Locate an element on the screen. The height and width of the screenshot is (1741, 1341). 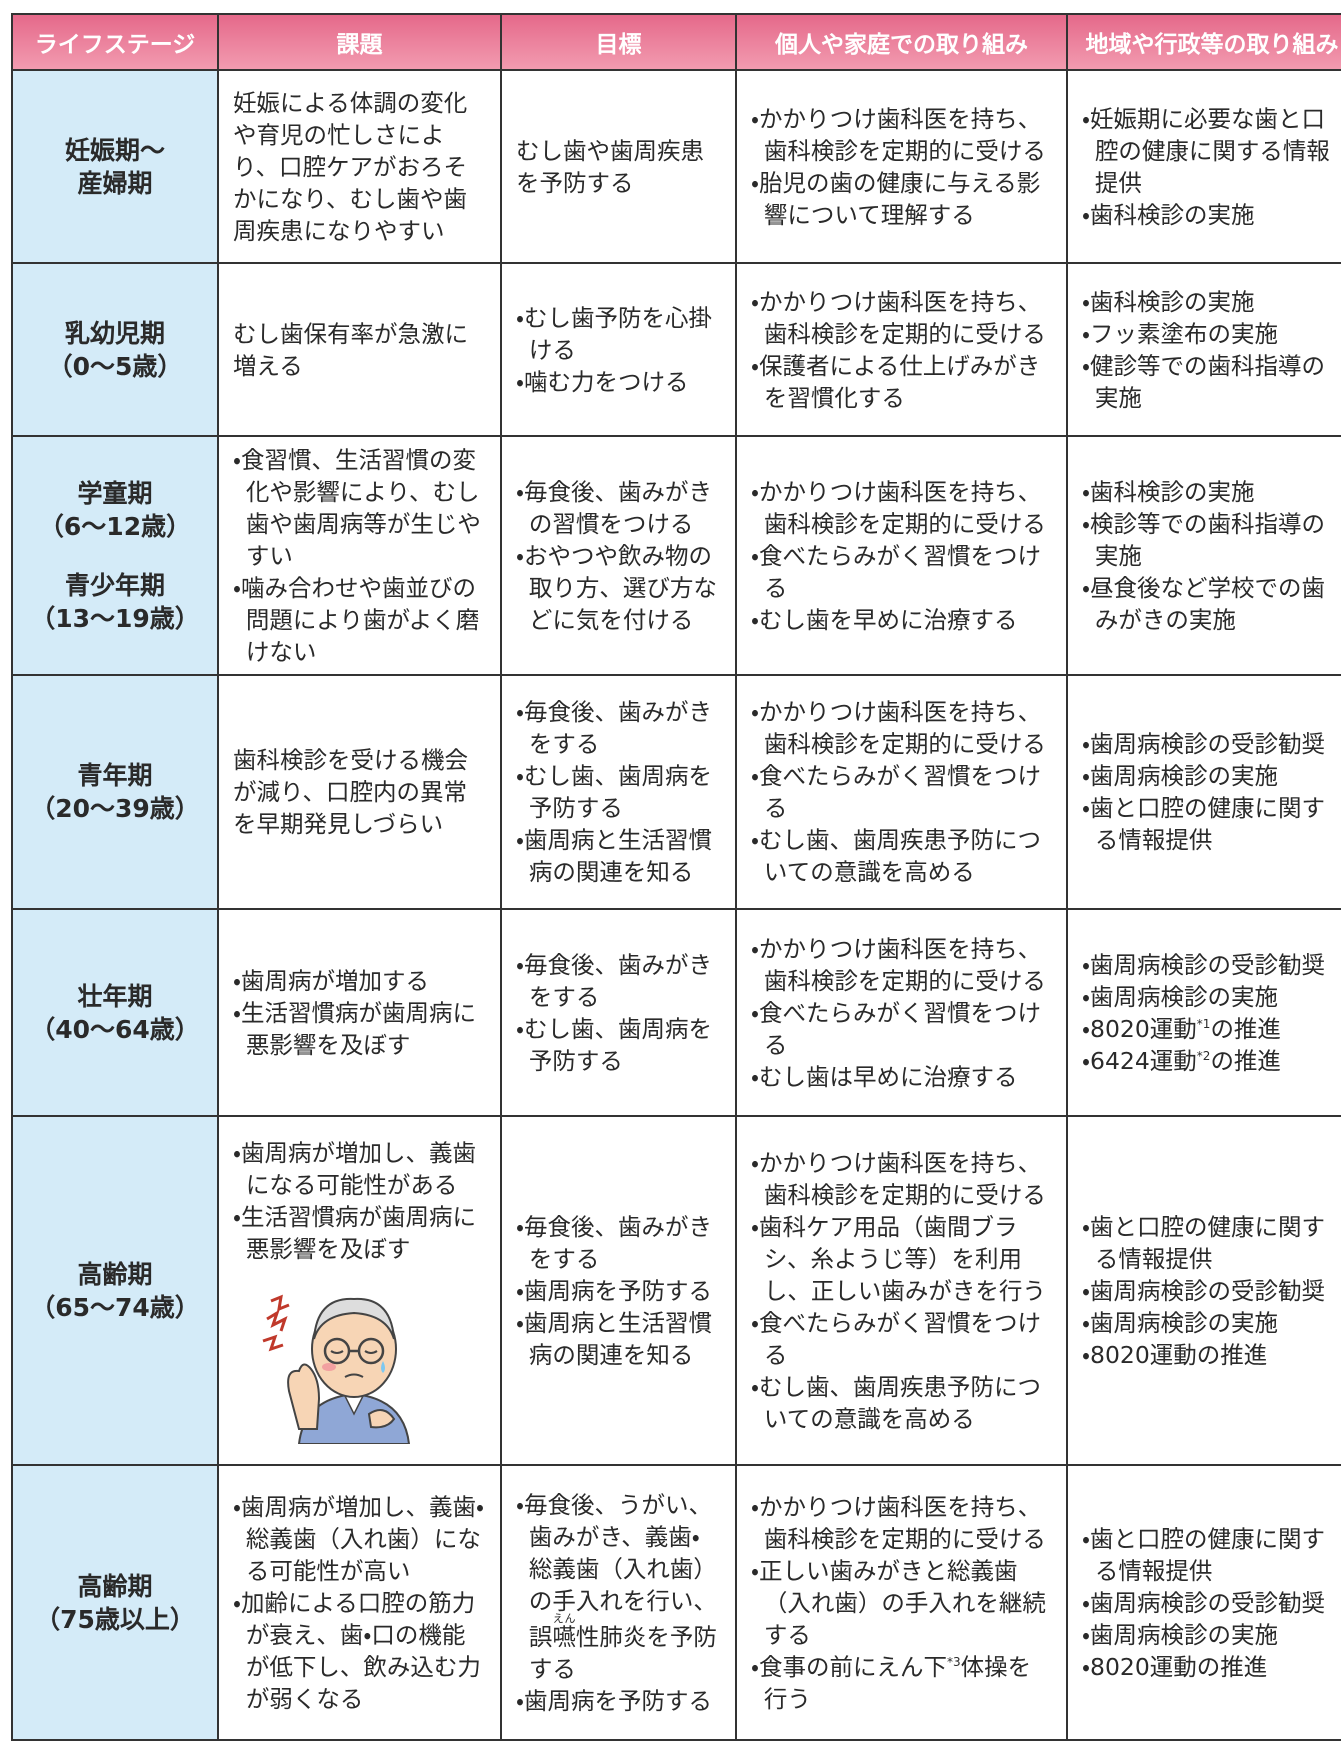
ruby-reading: えん is located at coordinates (564, 1618).